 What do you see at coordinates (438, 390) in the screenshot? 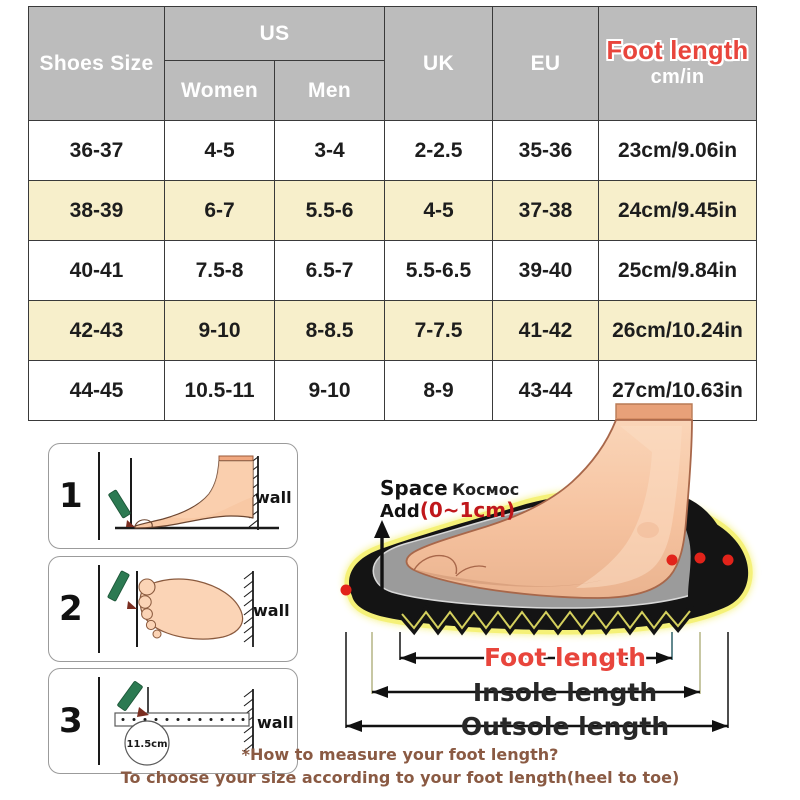
I see `cell-uk: 8-9` at bounding box center [438, 390].